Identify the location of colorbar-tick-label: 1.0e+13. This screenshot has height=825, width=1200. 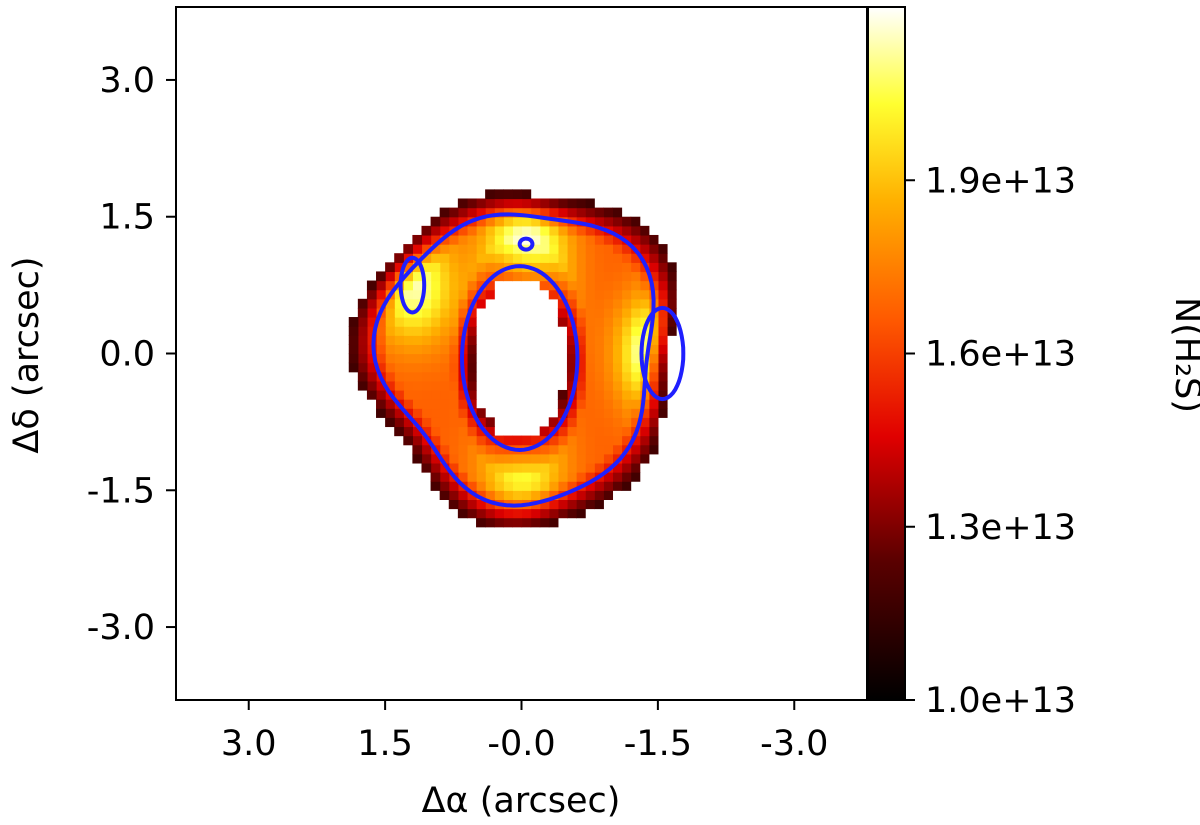
(1000, 701).